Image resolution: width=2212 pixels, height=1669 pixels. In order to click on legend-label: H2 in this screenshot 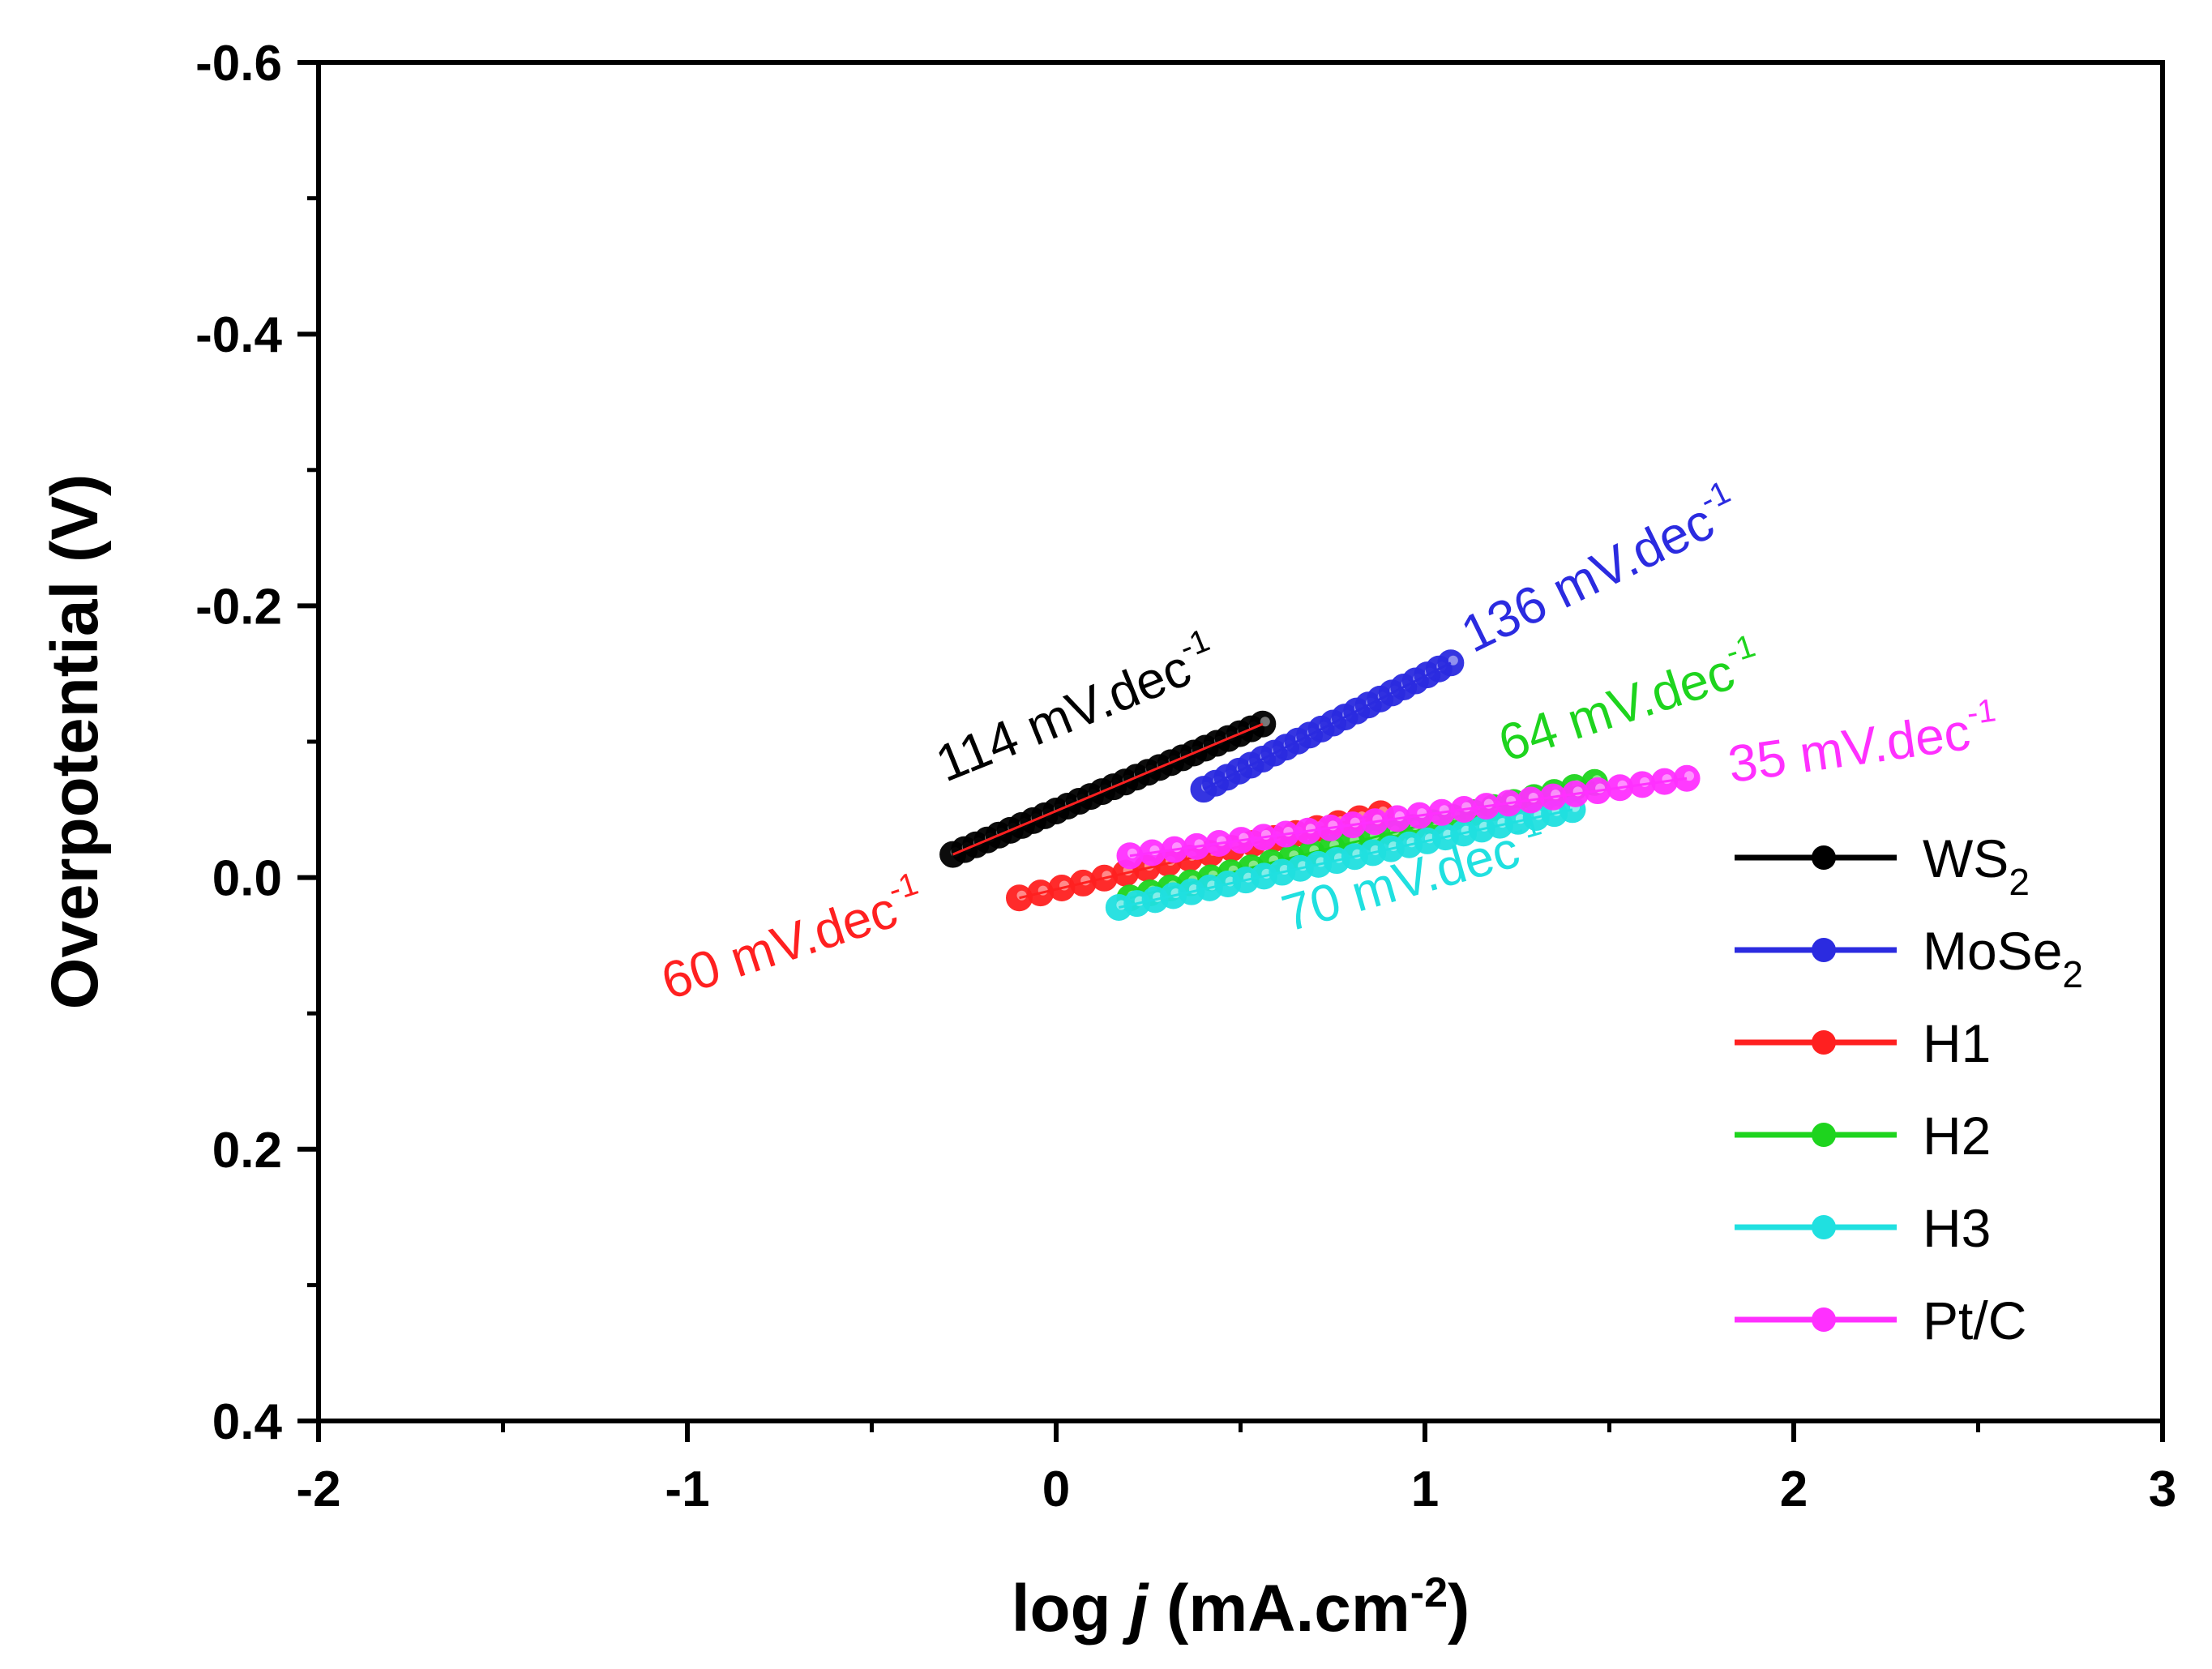, I will do `click(1957, 1136)`.